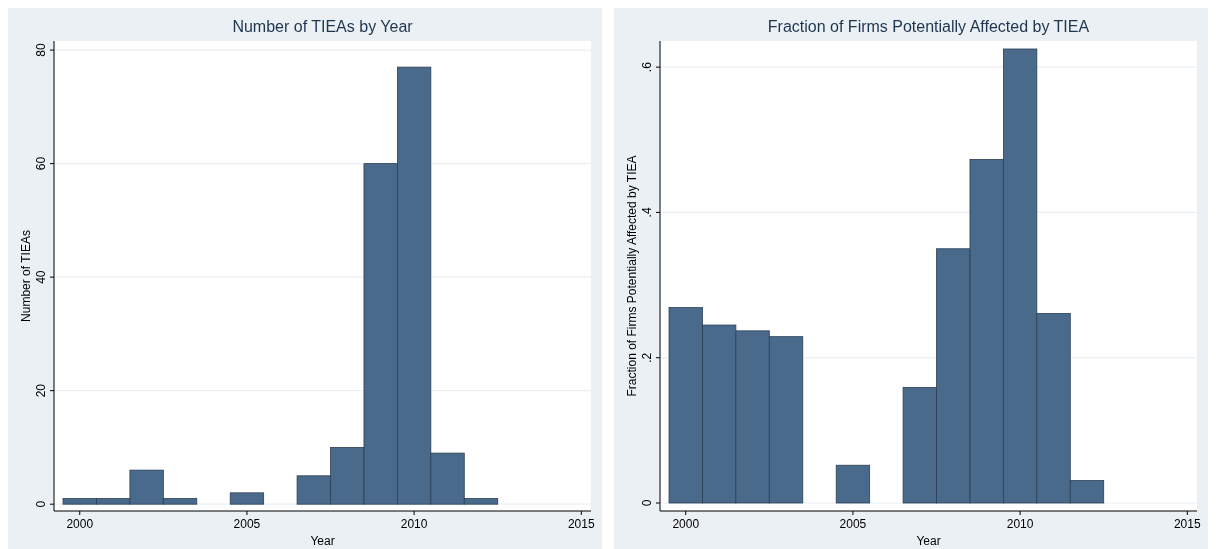 This screenshot has width=1221, height=549. Describe the element at coordinates (26, 276) in the screenshot. I see `y-axis-title: Number of TIEAs` at that location.